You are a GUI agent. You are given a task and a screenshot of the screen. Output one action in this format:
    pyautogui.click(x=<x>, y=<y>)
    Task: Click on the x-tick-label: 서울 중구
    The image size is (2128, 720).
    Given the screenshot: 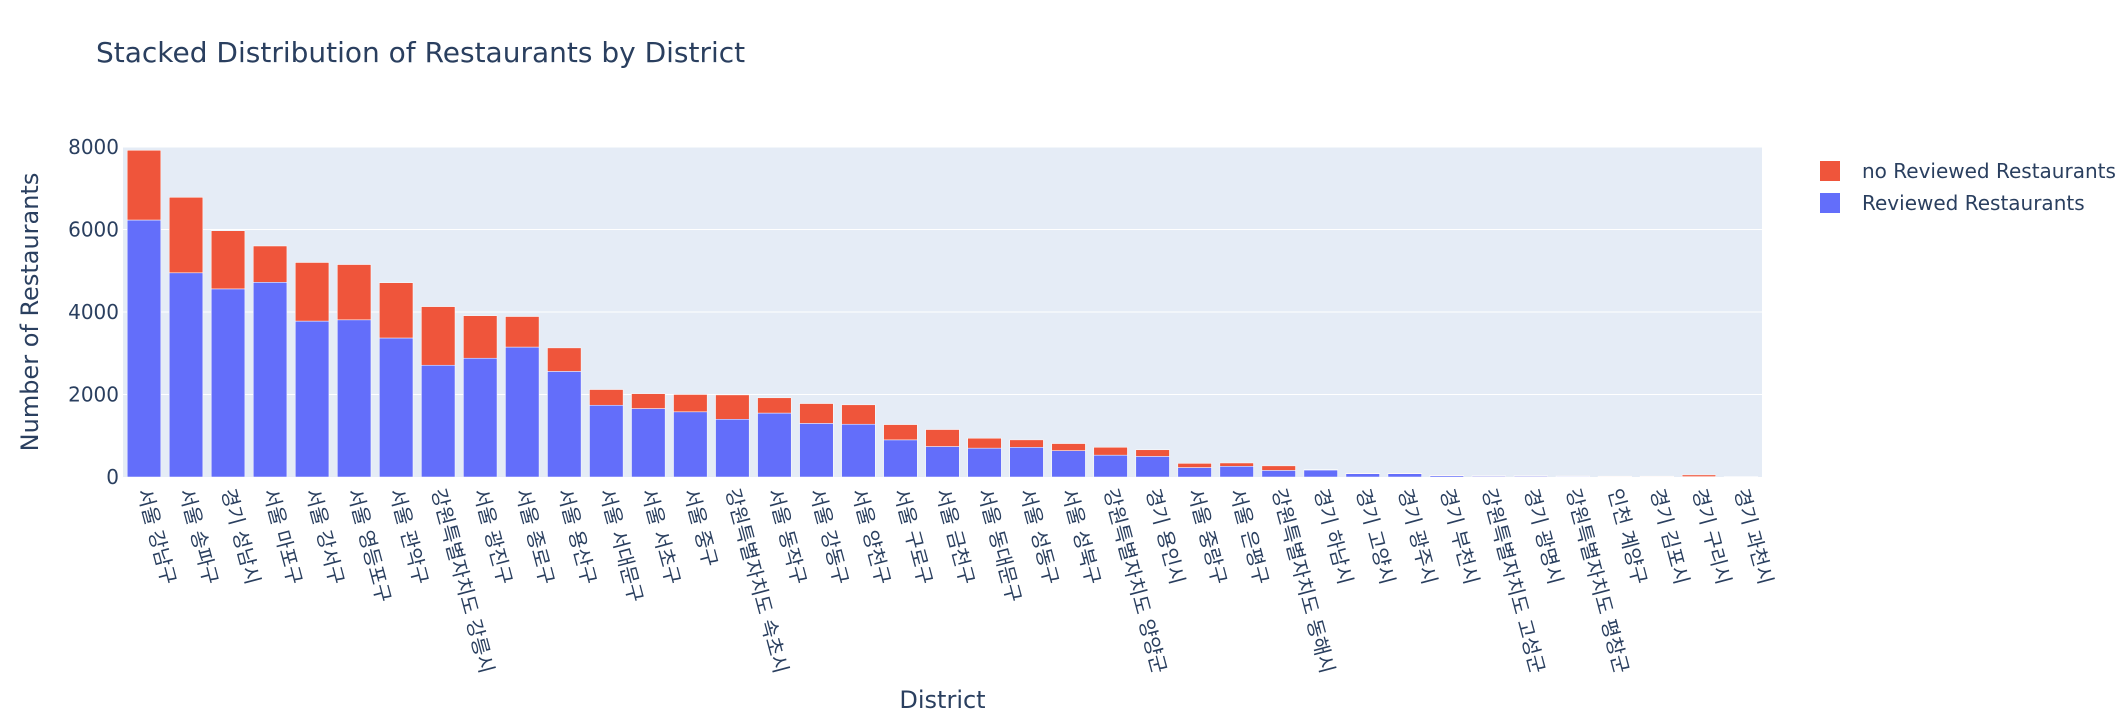 What is the action you would take?
    pyautogui.click(x=701, y=527)
    